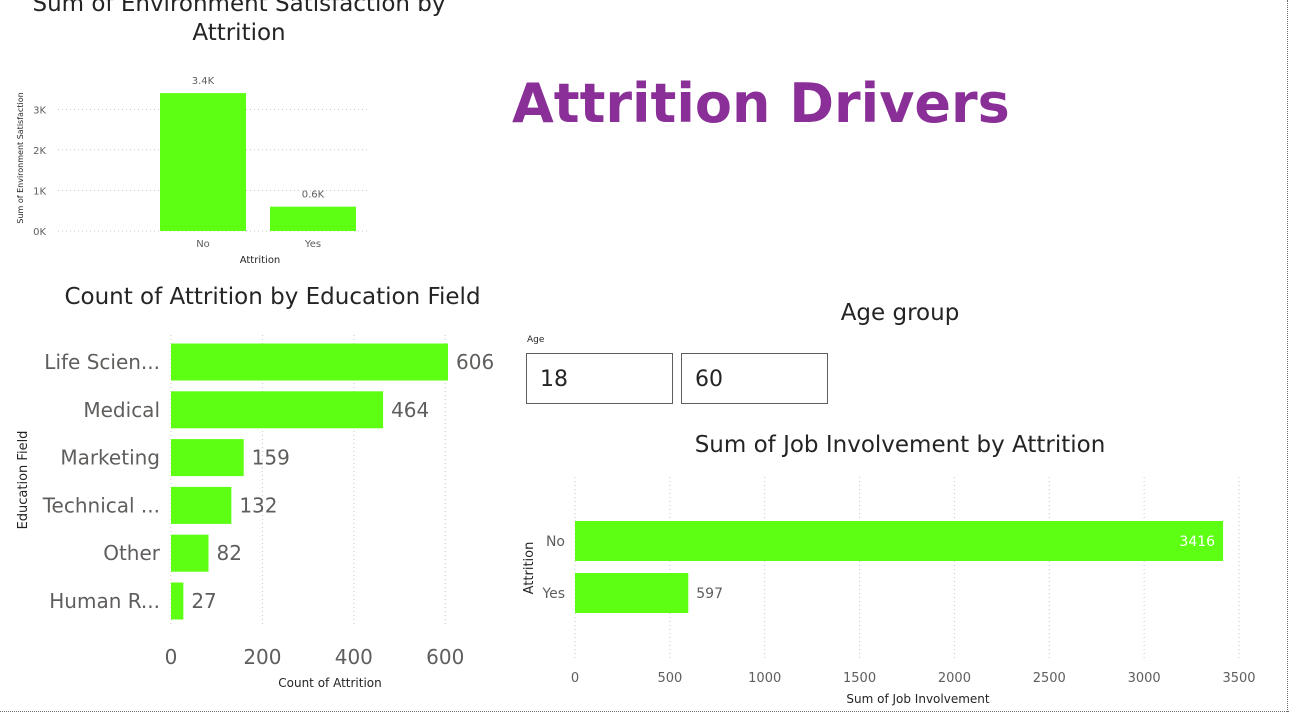  I want to click on edu-category-label: Other, so click(132, 553).